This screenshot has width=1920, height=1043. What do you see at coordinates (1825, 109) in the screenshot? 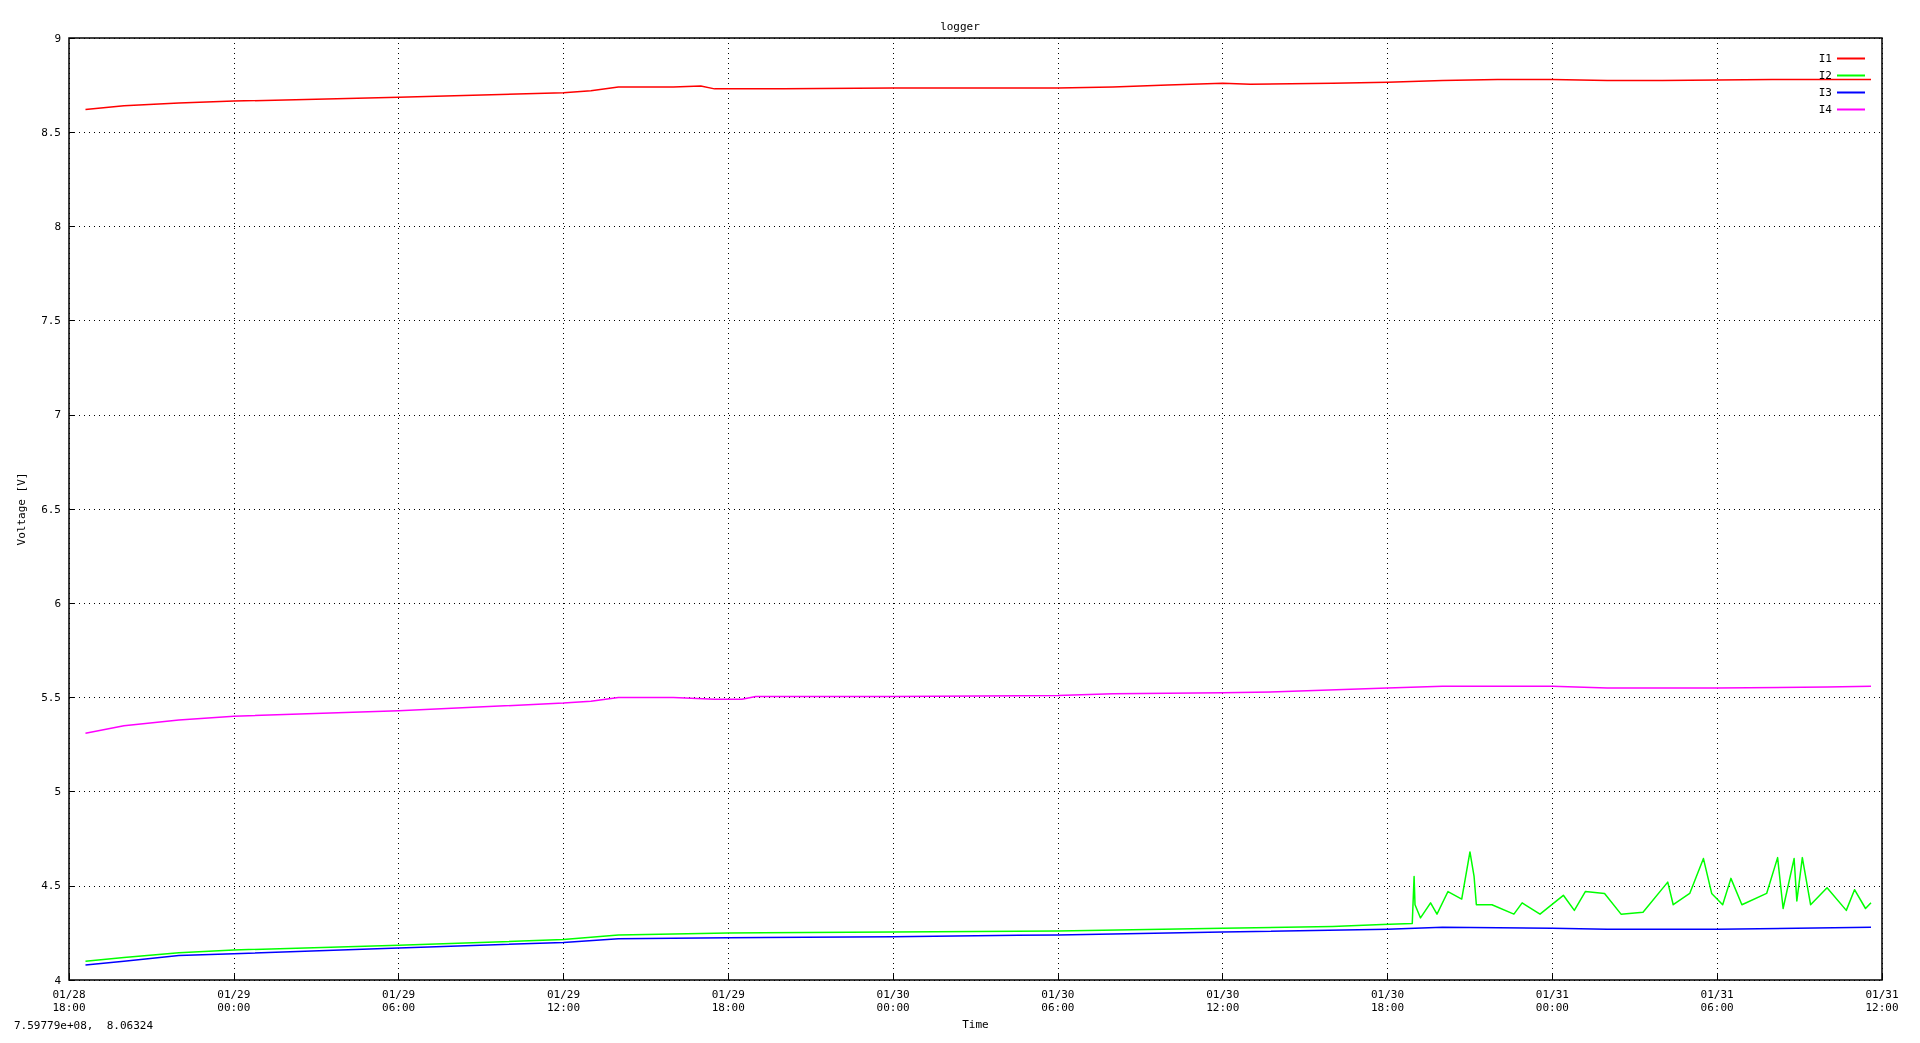
I see `legend-label: I4` at bounding box center [1825, 109].